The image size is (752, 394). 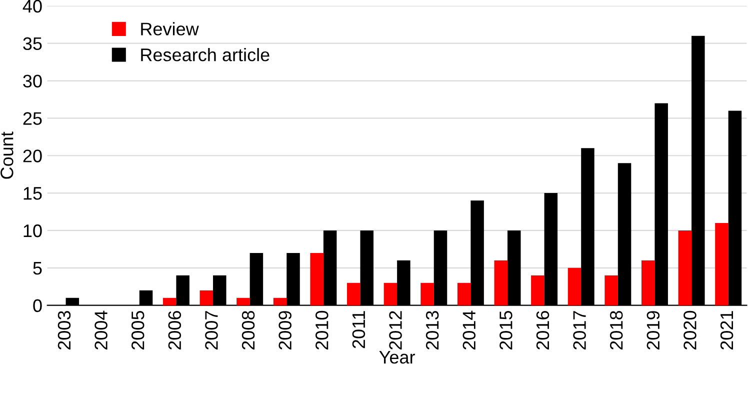 What do you see at coordinates (175, 330) in the screenshot?
I see `x-tick-label: 2006` at bounding box center [175, 330].